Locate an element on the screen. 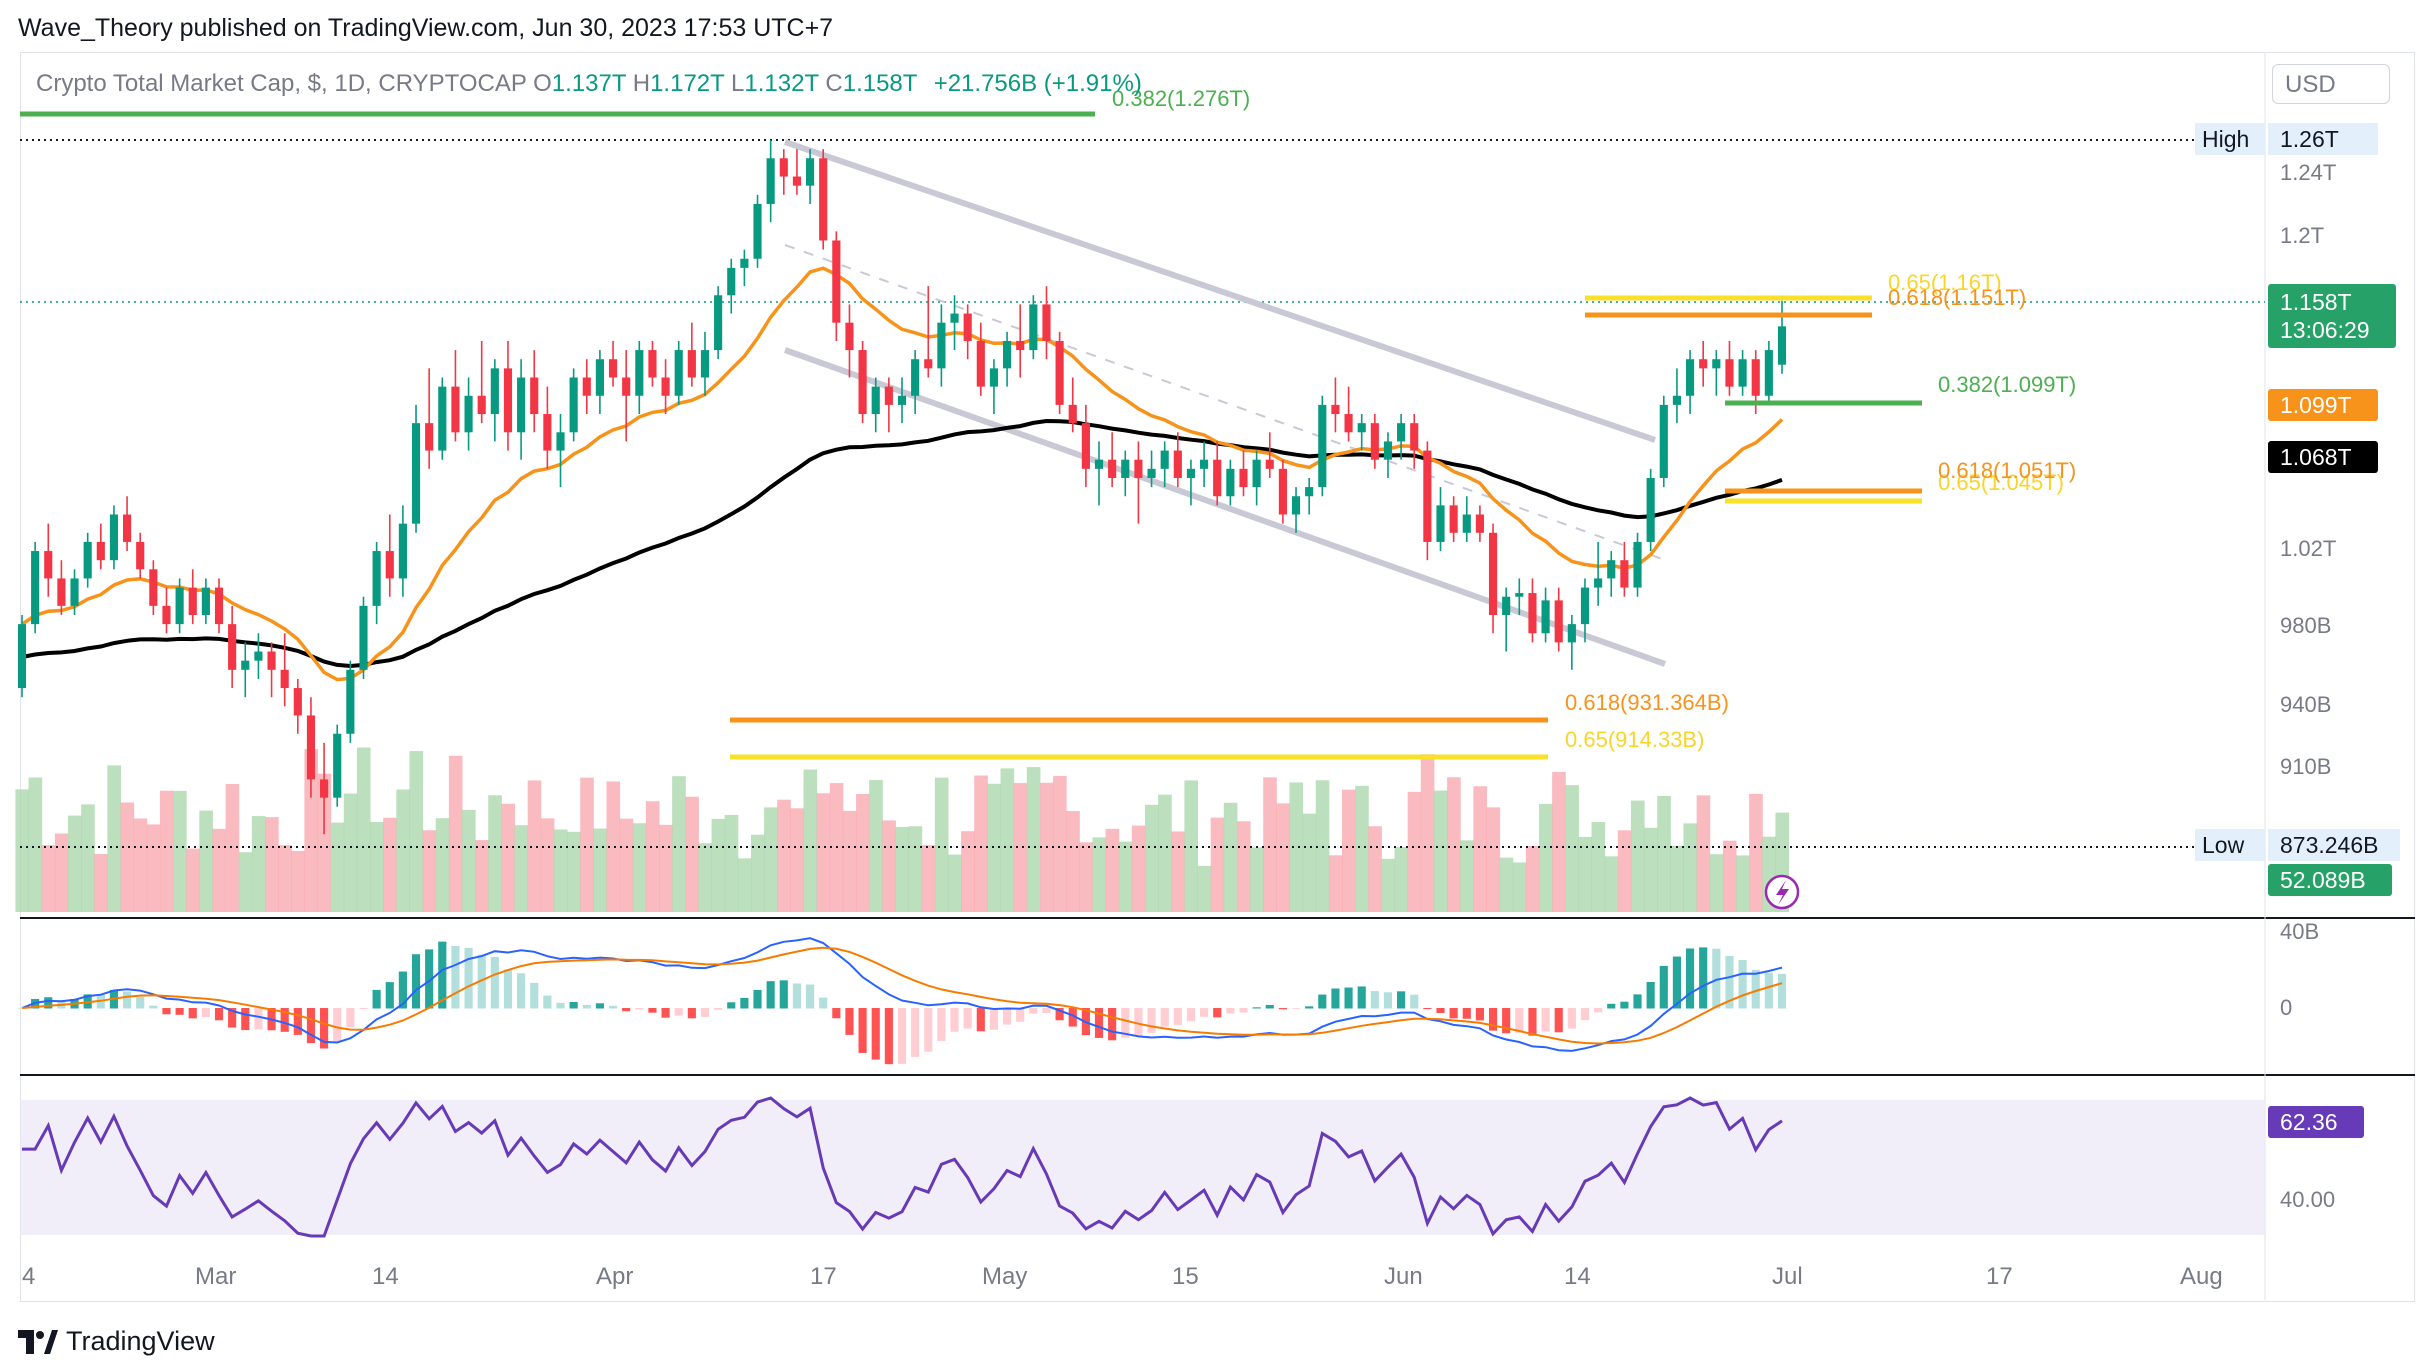  tradingview-logo: TradingView is located at coordinates (116, 1341).